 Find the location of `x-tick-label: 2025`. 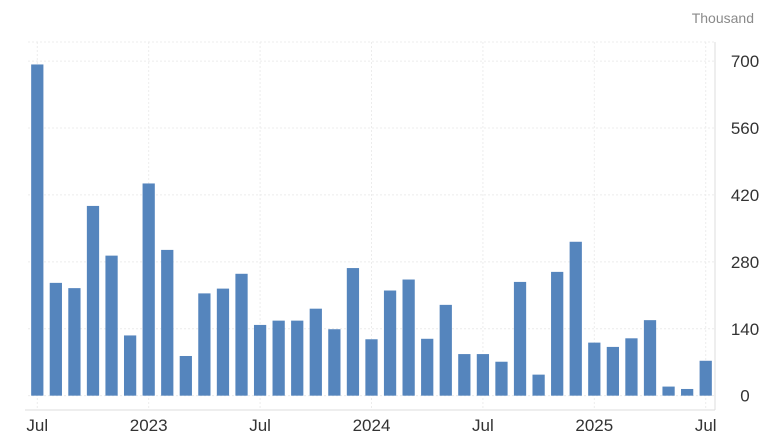

x-tick-label: 2025 is located at coordinates (594, 425).